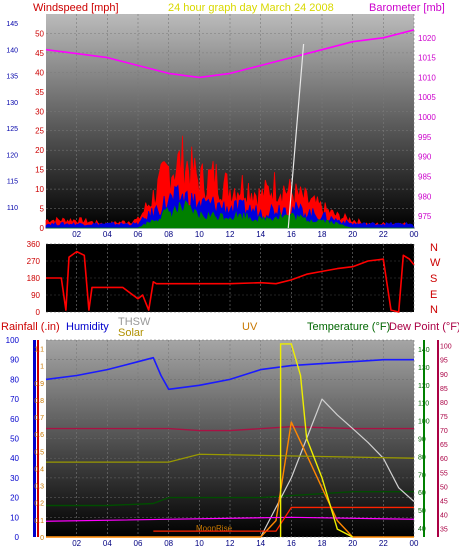  What do you see at coordinates (230, 429) in the screenshot?
I see `dewpoint-line` at bounding box center [230, 429].